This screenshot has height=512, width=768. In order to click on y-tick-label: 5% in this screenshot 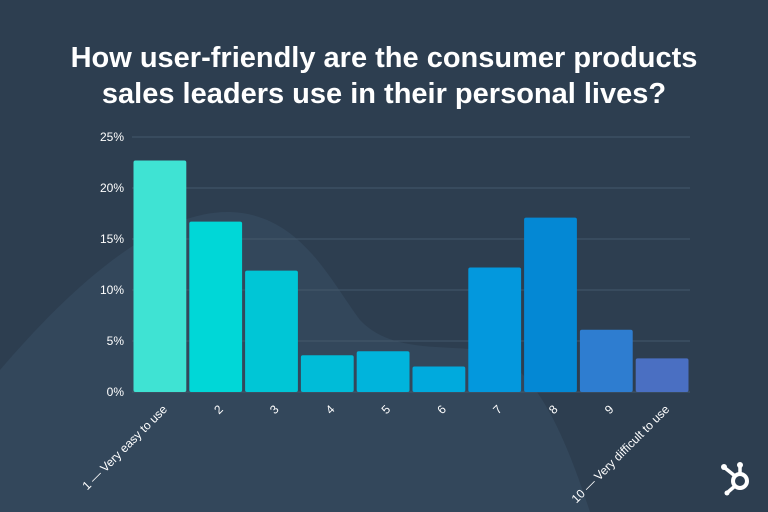, I will do `click(116, 341)`.